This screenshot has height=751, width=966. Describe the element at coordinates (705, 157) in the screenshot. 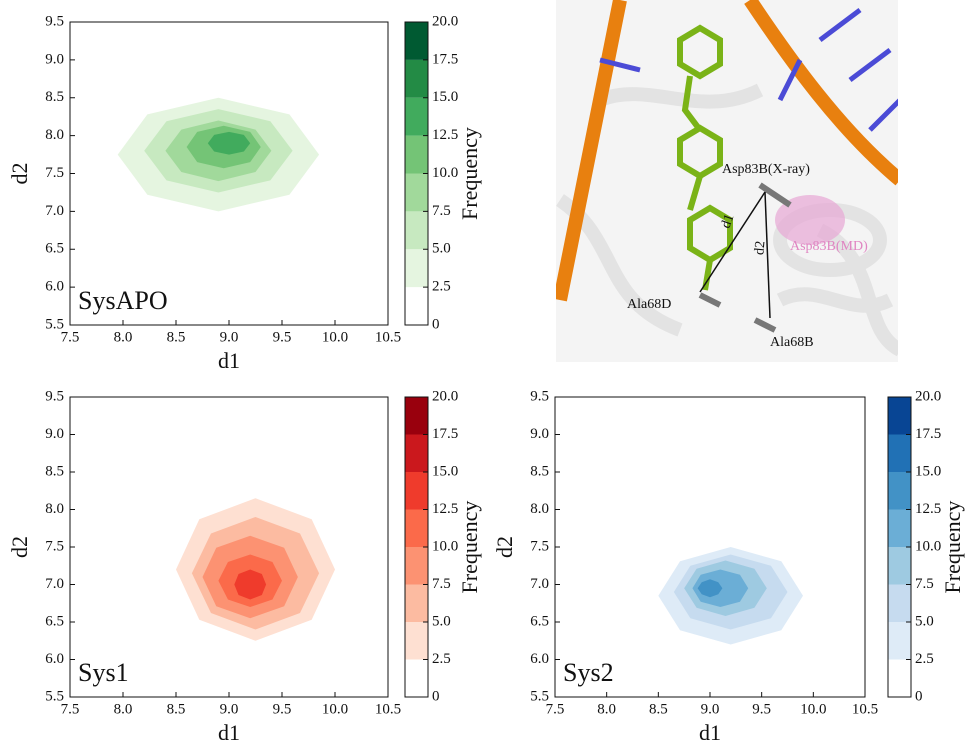

I see `ligand` at that location.